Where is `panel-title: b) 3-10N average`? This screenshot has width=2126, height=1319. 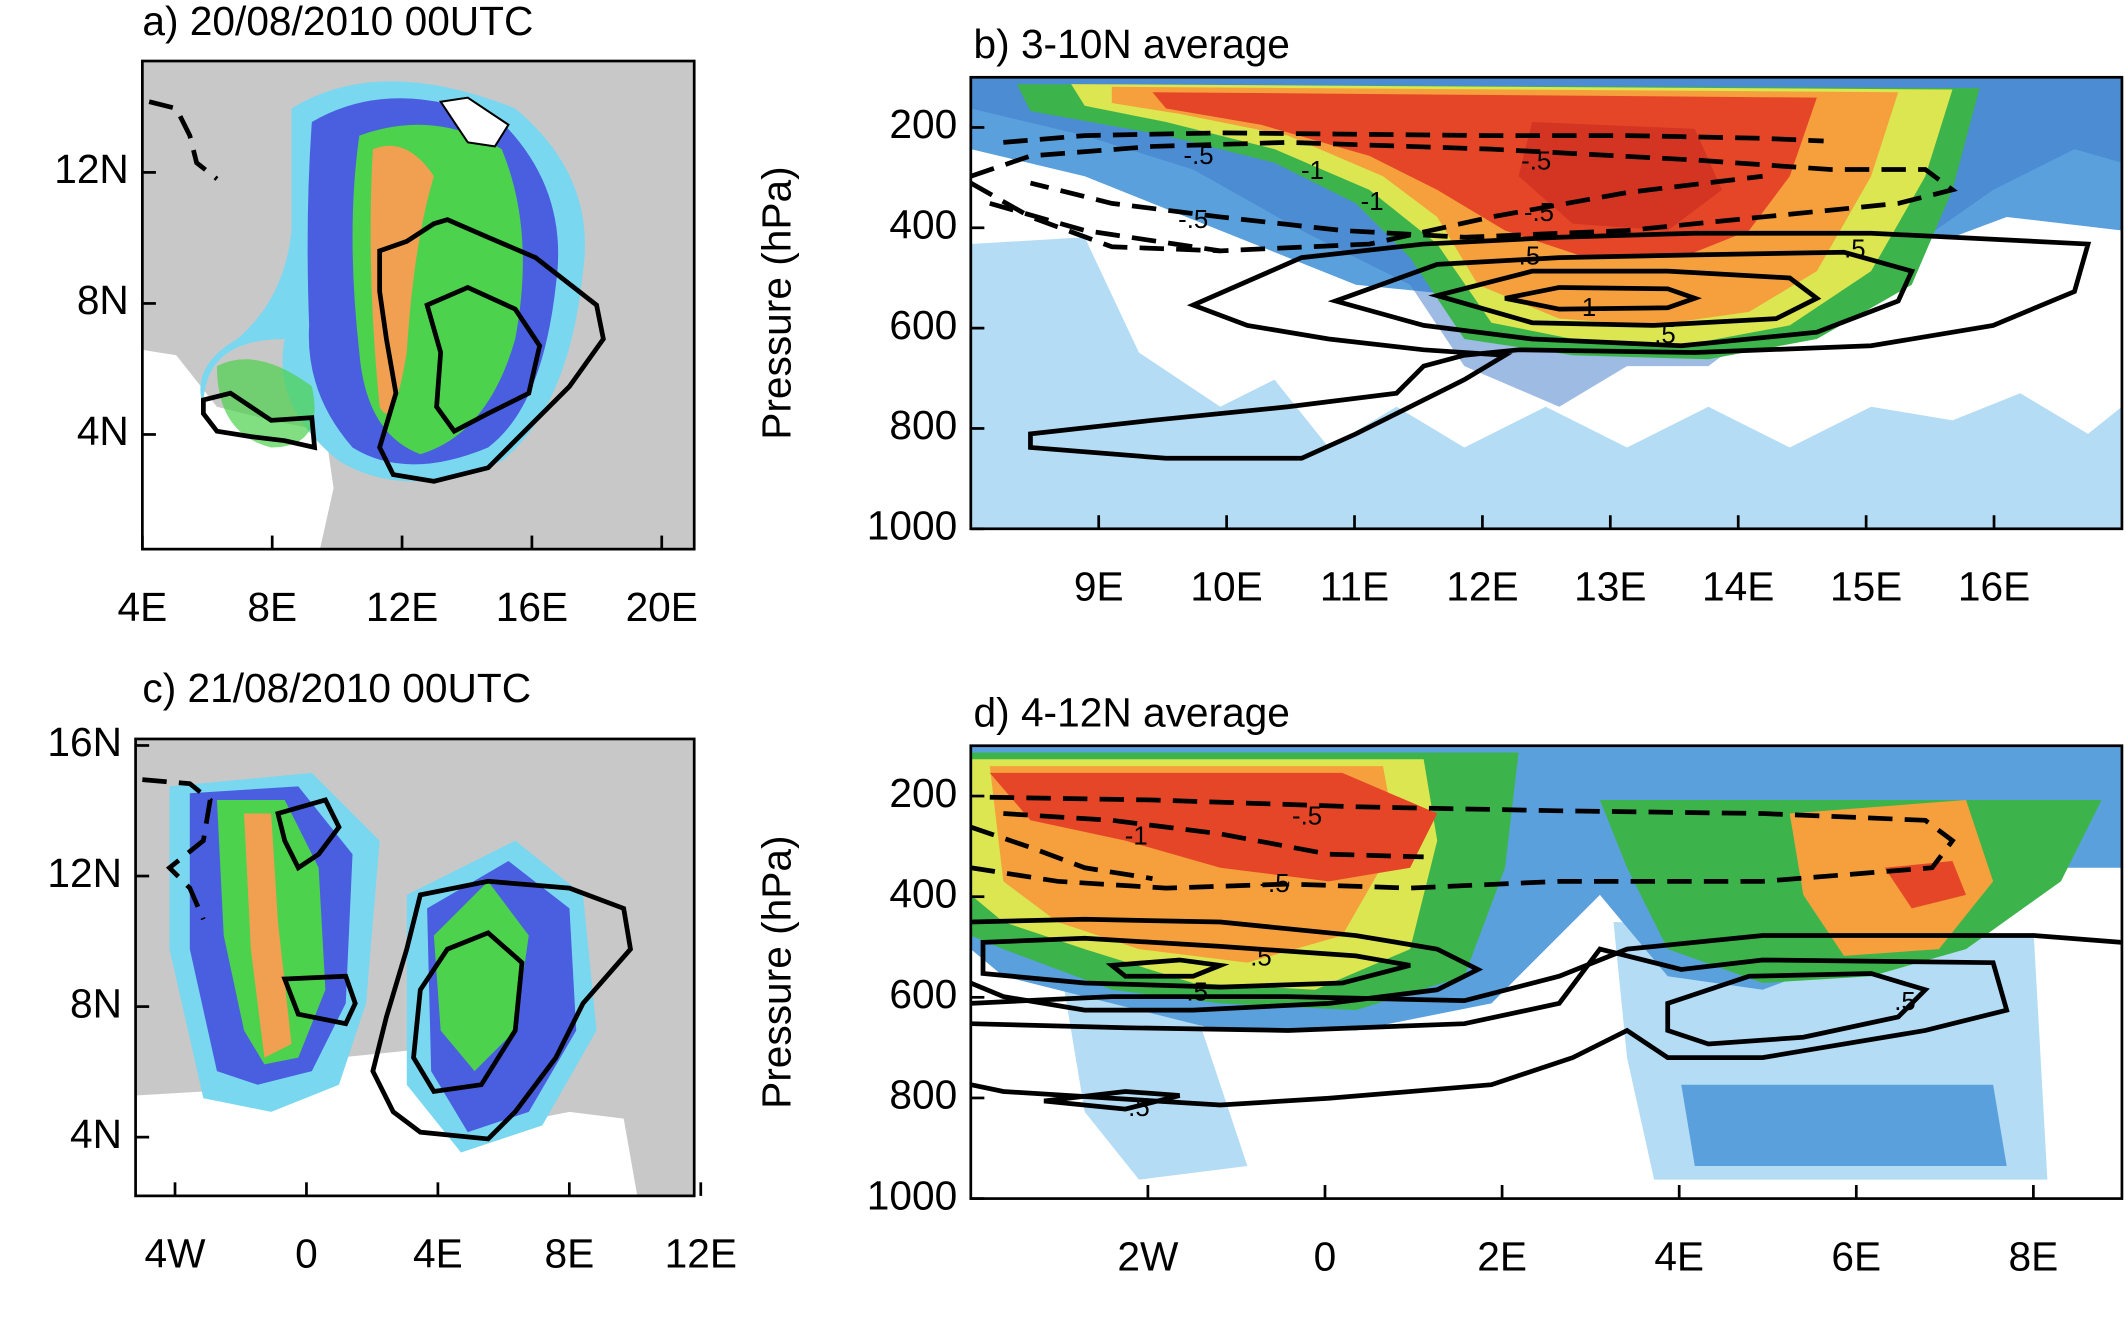
panel-title: b) 3-10N average is located at coordinates (1132, 44).